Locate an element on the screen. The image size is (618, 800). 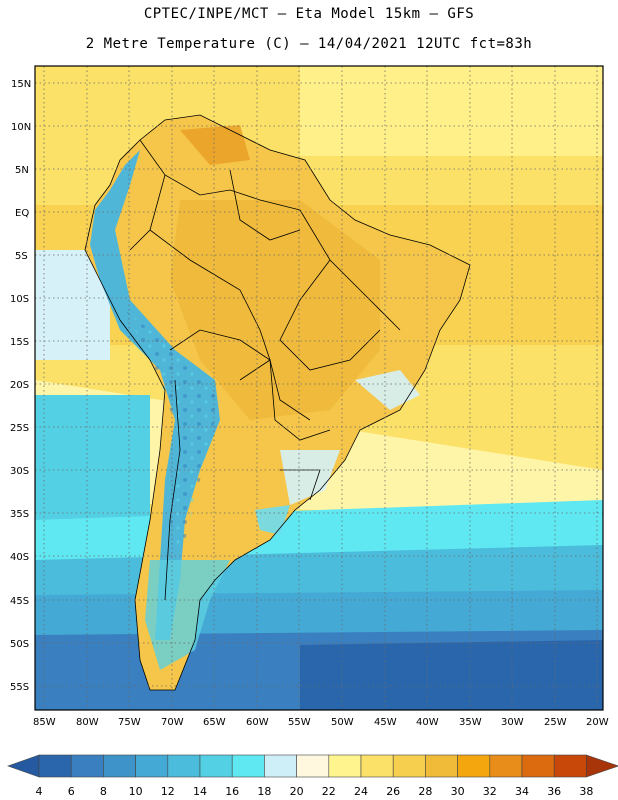
colorbar-tick-label: 20 is located at coordinates (297, 791).